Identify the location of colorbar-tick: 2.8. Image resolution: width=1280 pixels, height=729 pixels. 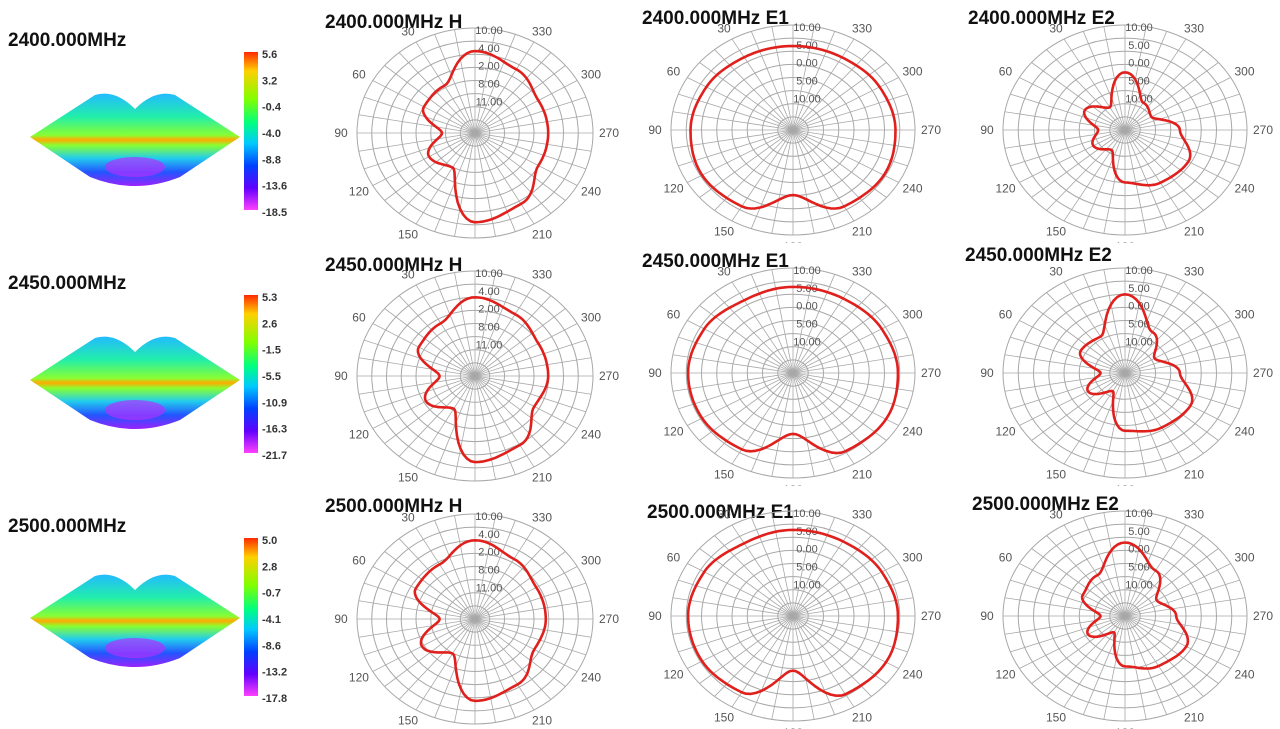
(269, 567).